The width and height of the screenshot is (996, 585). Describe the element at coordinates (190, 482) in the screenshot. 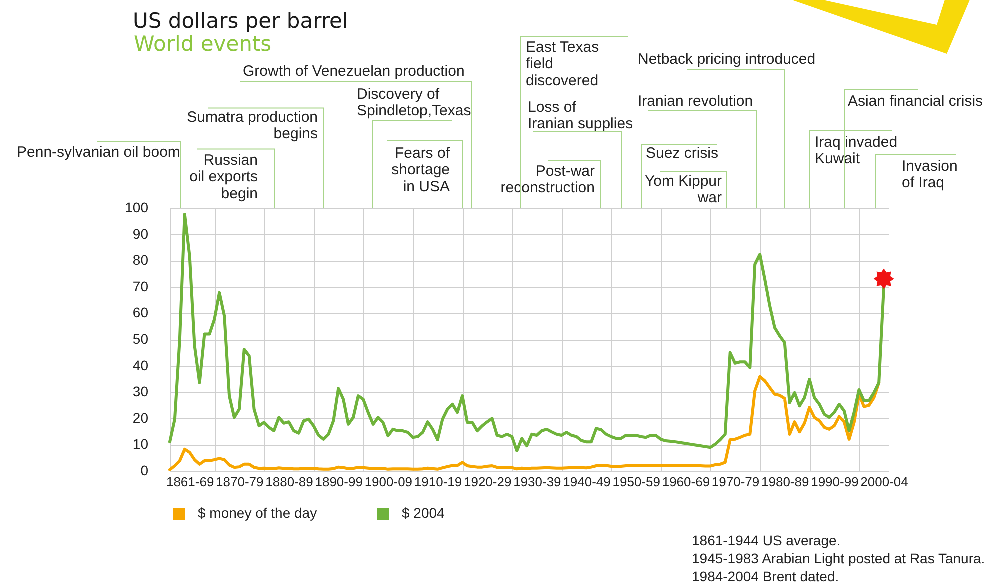

I see `x-tick-label: 1861-69` at that location.